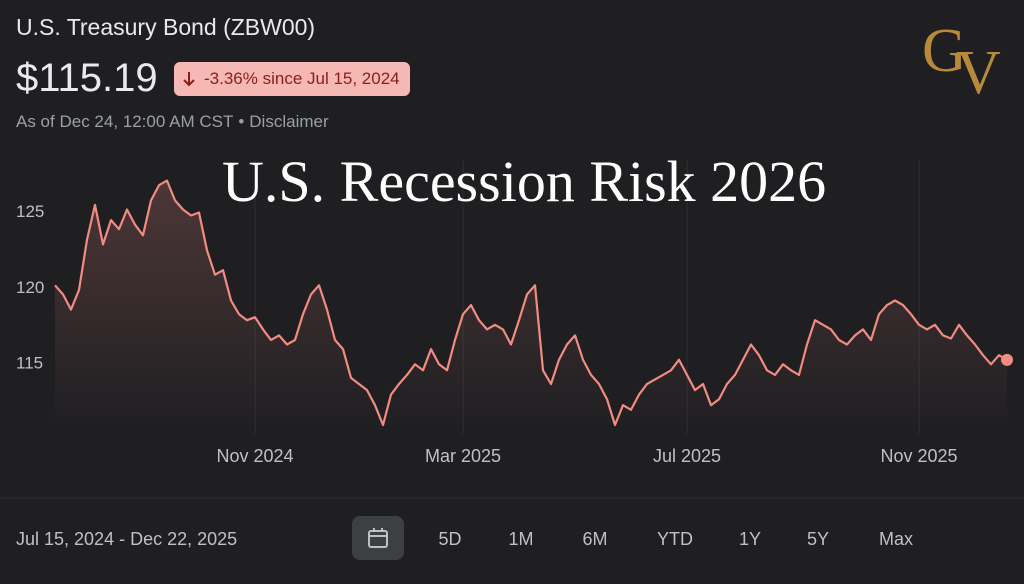 The height and width of the screenshot is (584, 1024). Describe the element at coordinates (687, 456) in the screenshot. I see `x-tick-label: Jul 2025` at that location.